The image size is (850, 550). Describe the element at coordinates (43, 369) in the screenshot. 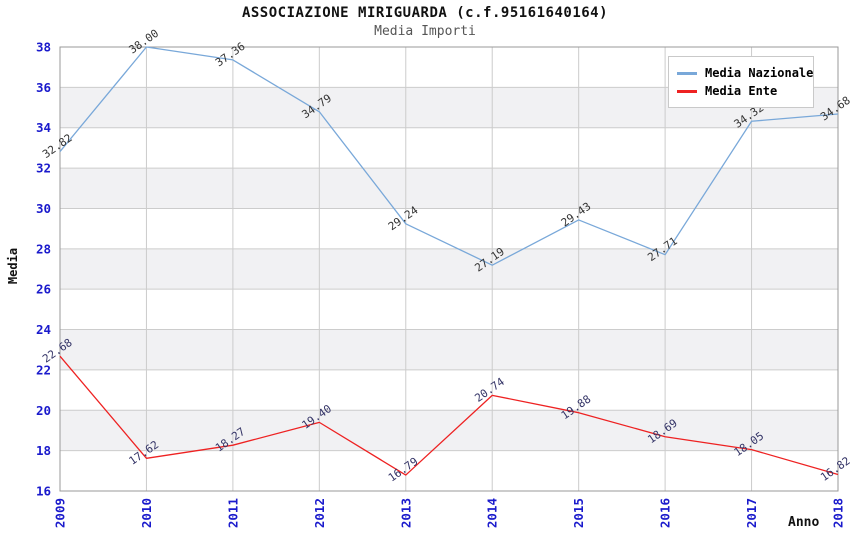

I see `svg-text: 22` at that location.